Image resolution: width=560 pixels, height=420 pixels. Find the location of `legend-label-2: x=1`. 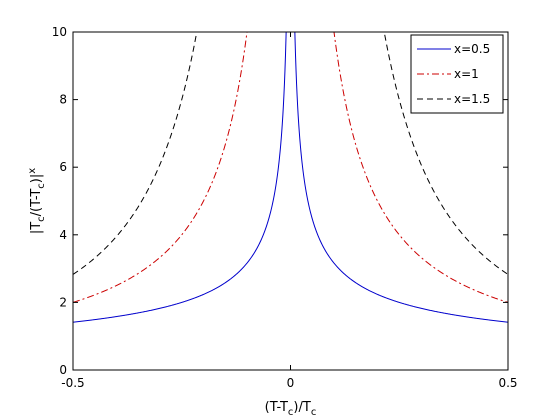

legend-label-2: x=1 is located at coordinates (466, 74).